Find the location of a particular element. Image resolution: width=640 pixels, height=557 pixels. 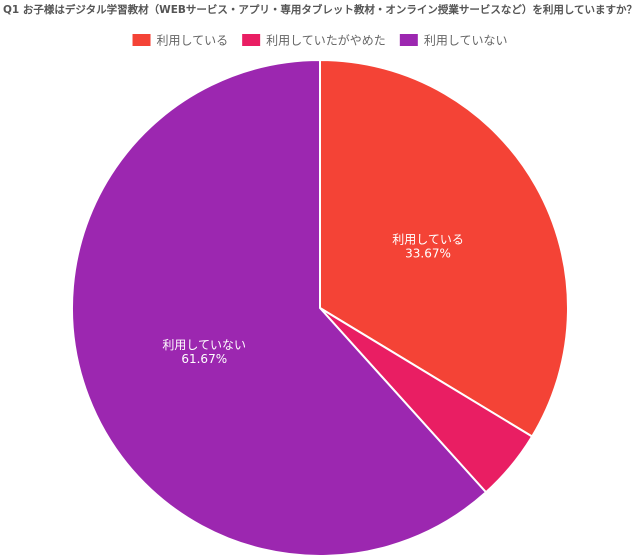

legend-label: 利用していたがやめた is located at coordinates (326, 40).